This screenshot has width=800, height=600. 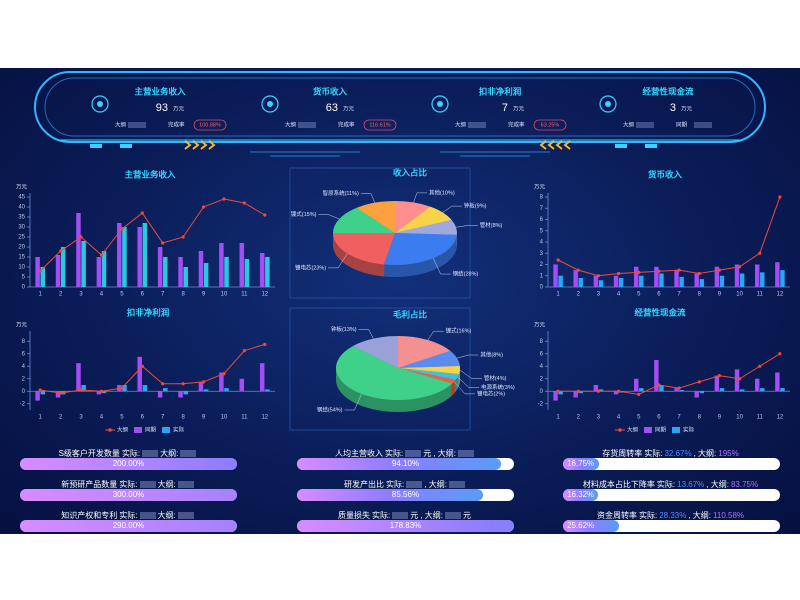 What do you see at coordinates (89, 515) in the screenshot?
I see `kpi-name: 知识产权和专利` at bounding box center [89, 515].